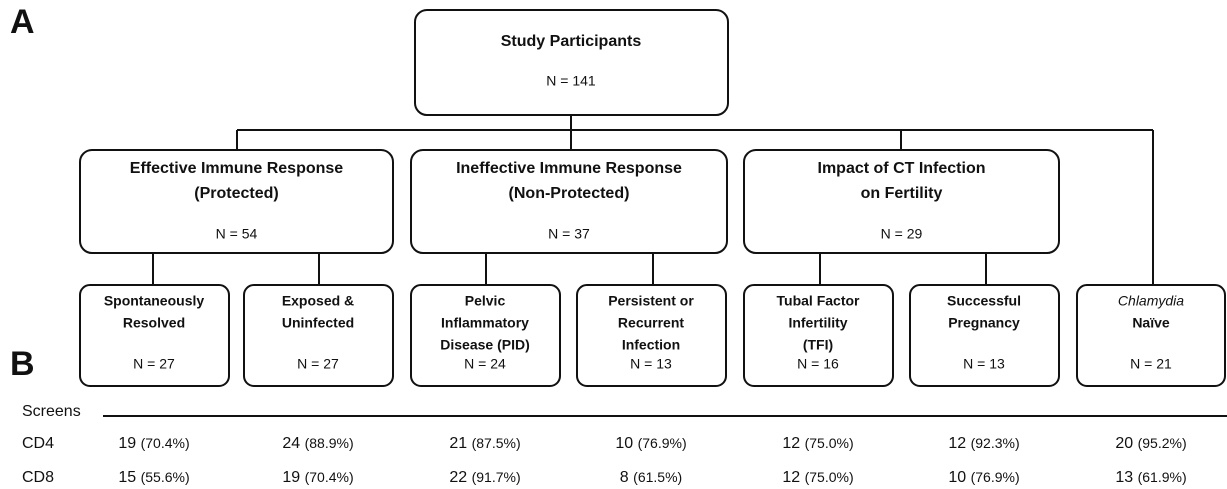 This screenshot has height=489, width=1227. Describe the element at coordinates (569, 193) in the screenshot. I see `group-title: (Non-Protected)` at that location.